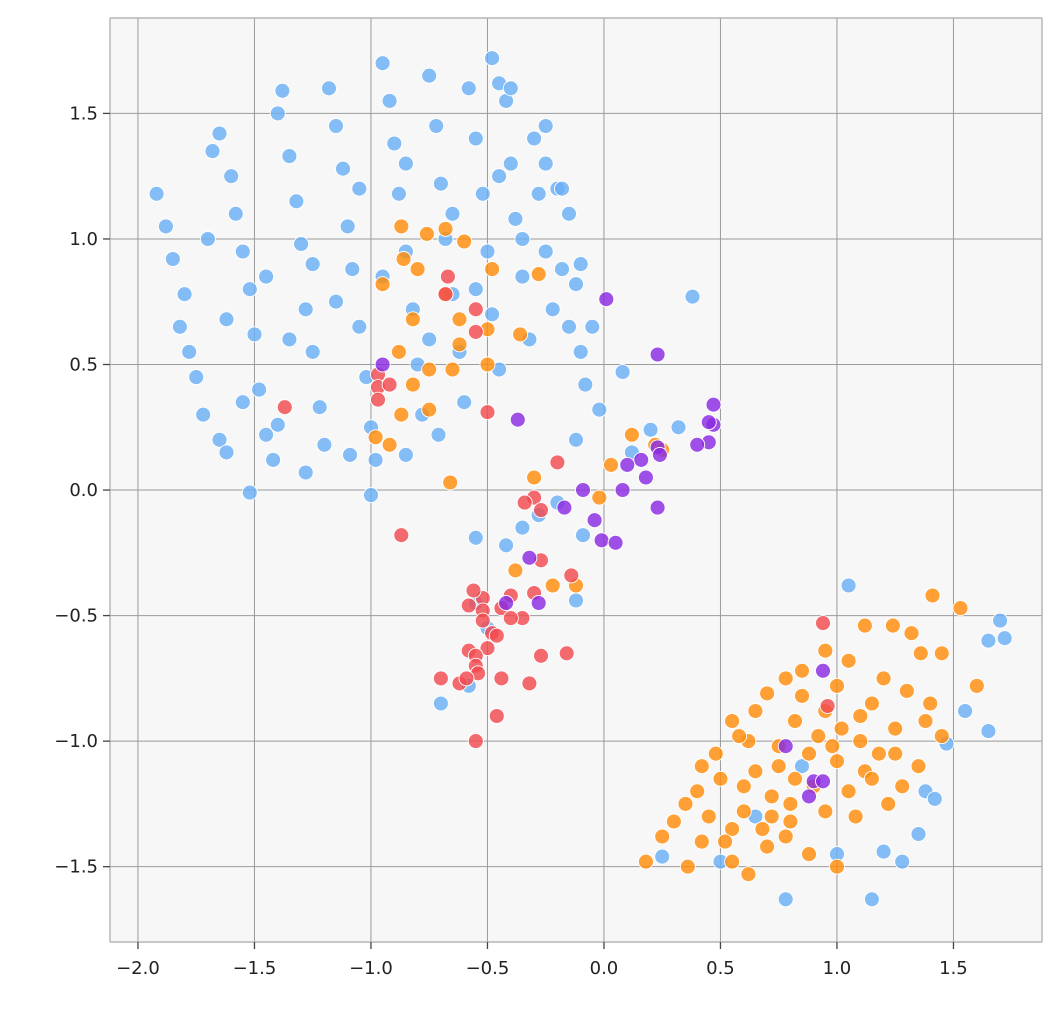 Image resolution: width=1059 pixels, height=1024 pixels. I want to click on x-axis-ticks: −2.0 −1.5 −1.0 −0.5 0.0 0.5 1.0 1.5, so click(542, 960).